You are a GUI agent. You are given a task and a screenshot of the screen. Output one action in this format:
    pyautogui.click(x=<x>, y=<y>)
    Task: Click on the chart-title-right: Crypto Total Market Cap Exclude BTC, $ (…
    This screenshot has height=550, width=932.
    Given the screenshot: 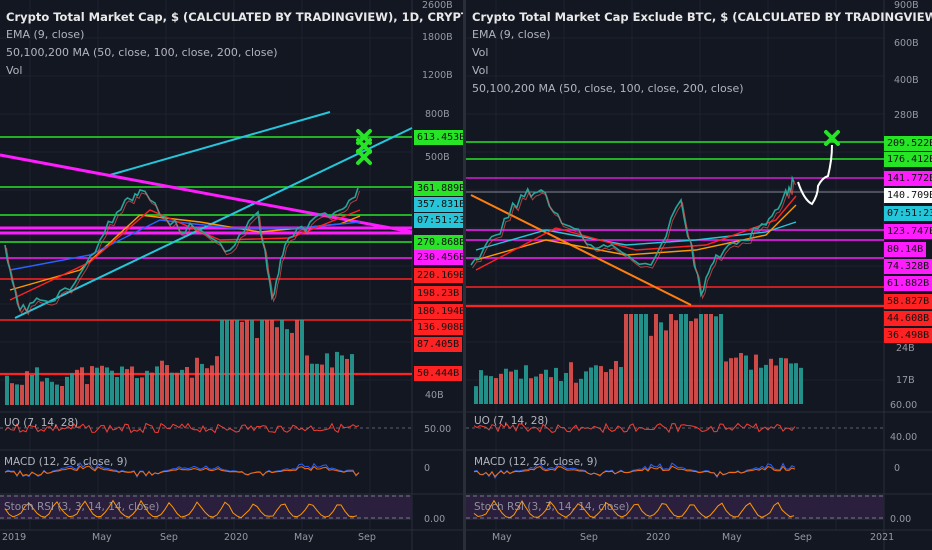 What is the action you would take?
    pyautogui.click(x=702, y=17)
    